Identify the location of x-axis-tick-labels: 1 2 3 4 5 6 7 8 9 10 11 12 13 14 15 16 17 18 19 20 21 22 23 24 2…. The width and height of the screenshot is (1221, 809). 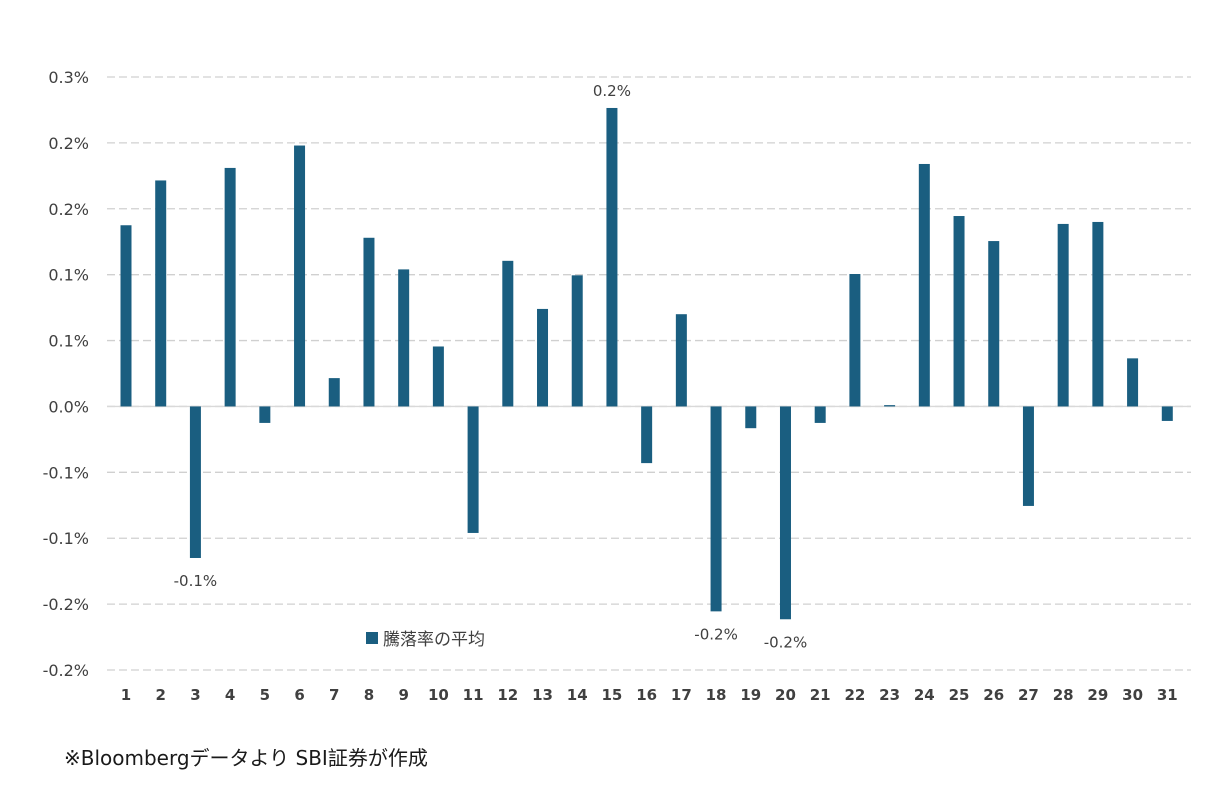
(649, 695).